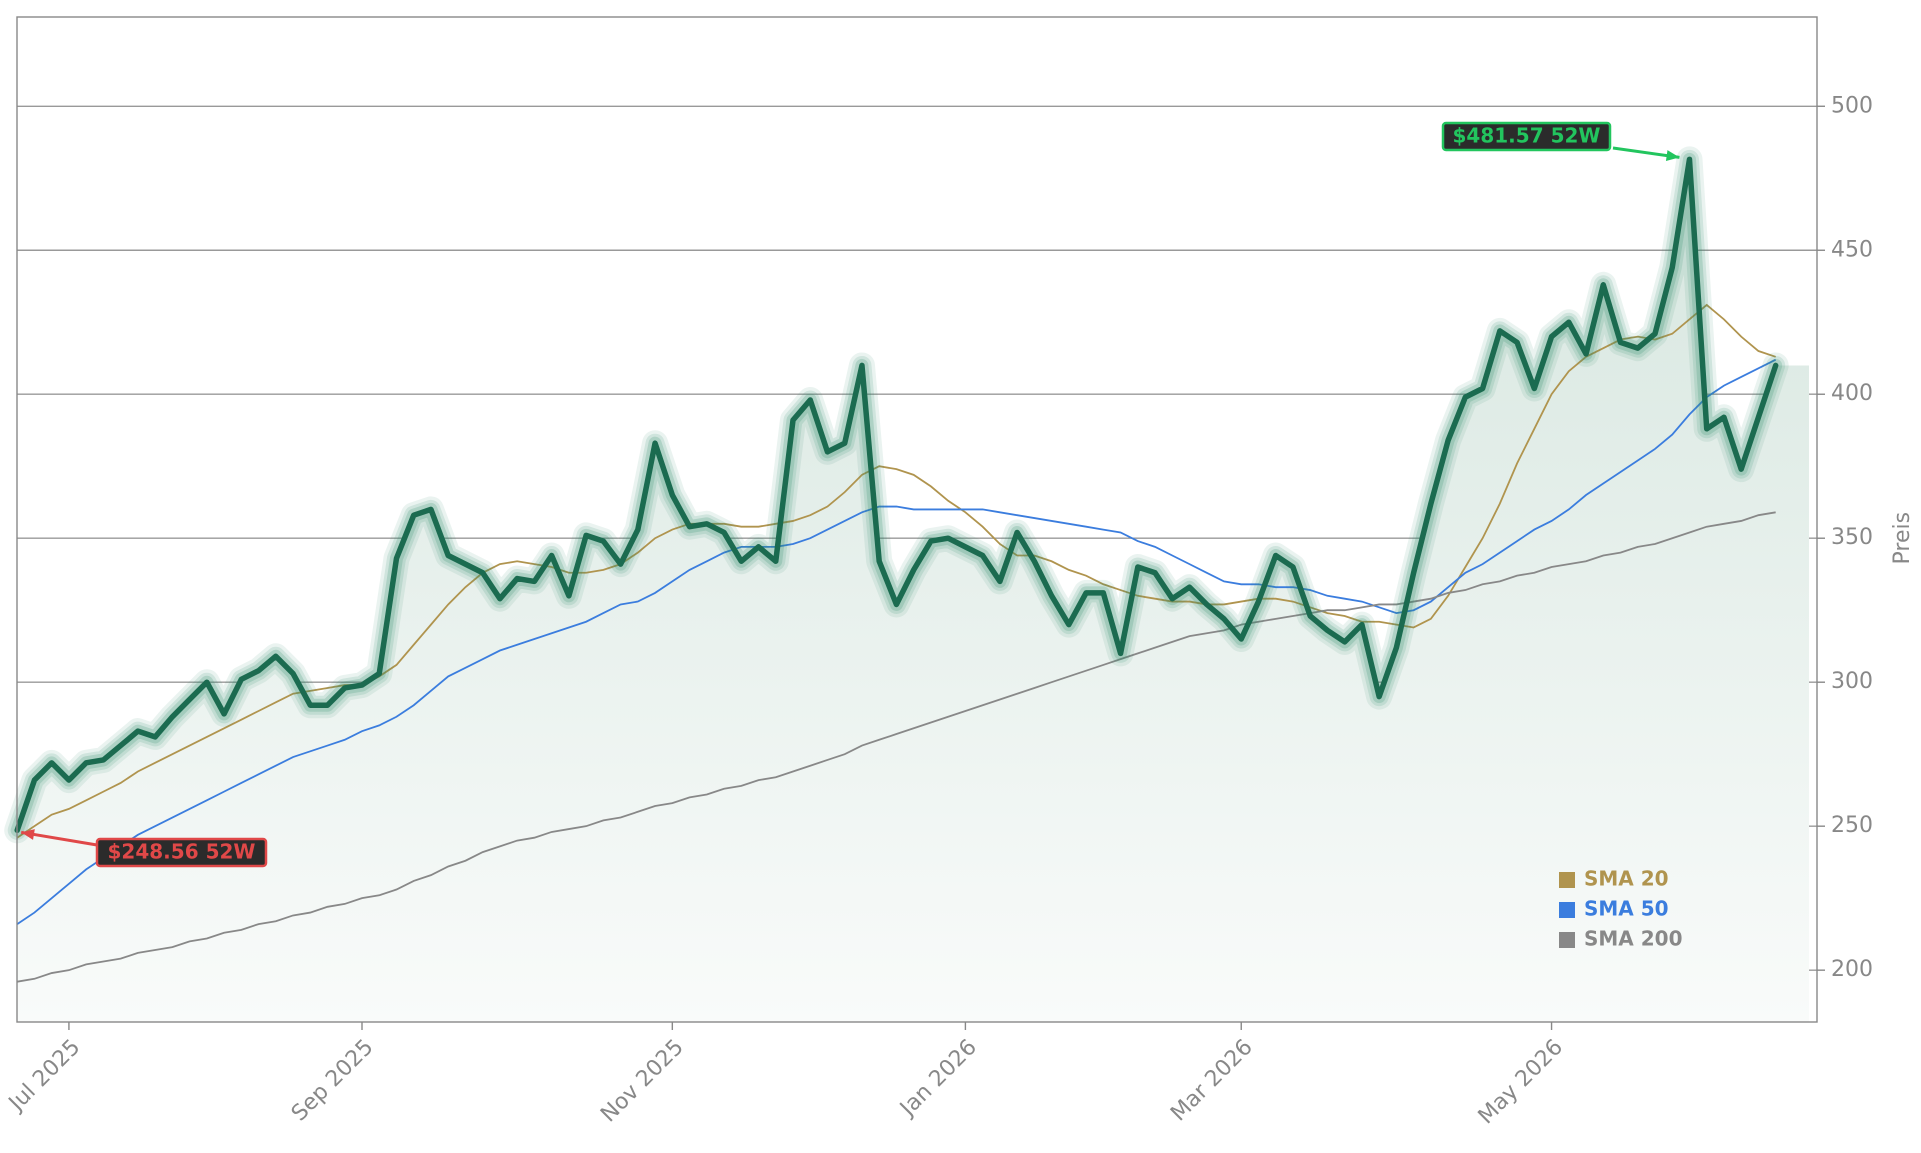  What do you see at coordinates (1852, 969) in the screenshot?
I see `y-tick-label: 200` at bounding box center [1852, 969].